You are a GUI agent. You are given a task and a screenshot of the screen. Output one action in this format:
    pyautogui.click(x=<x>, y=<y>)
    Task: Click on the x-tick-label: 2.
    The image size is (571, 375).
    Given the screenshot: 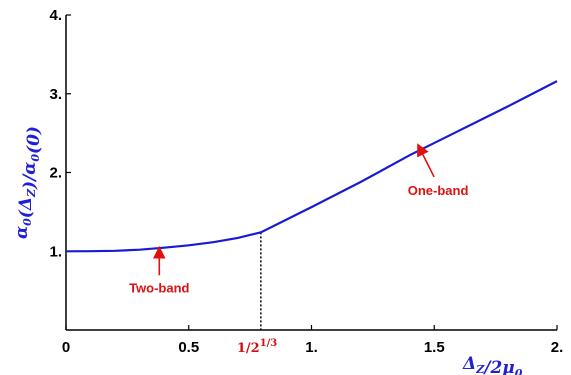 What is the action you would take?
    pyautogui.click(x=557, y=347)
    